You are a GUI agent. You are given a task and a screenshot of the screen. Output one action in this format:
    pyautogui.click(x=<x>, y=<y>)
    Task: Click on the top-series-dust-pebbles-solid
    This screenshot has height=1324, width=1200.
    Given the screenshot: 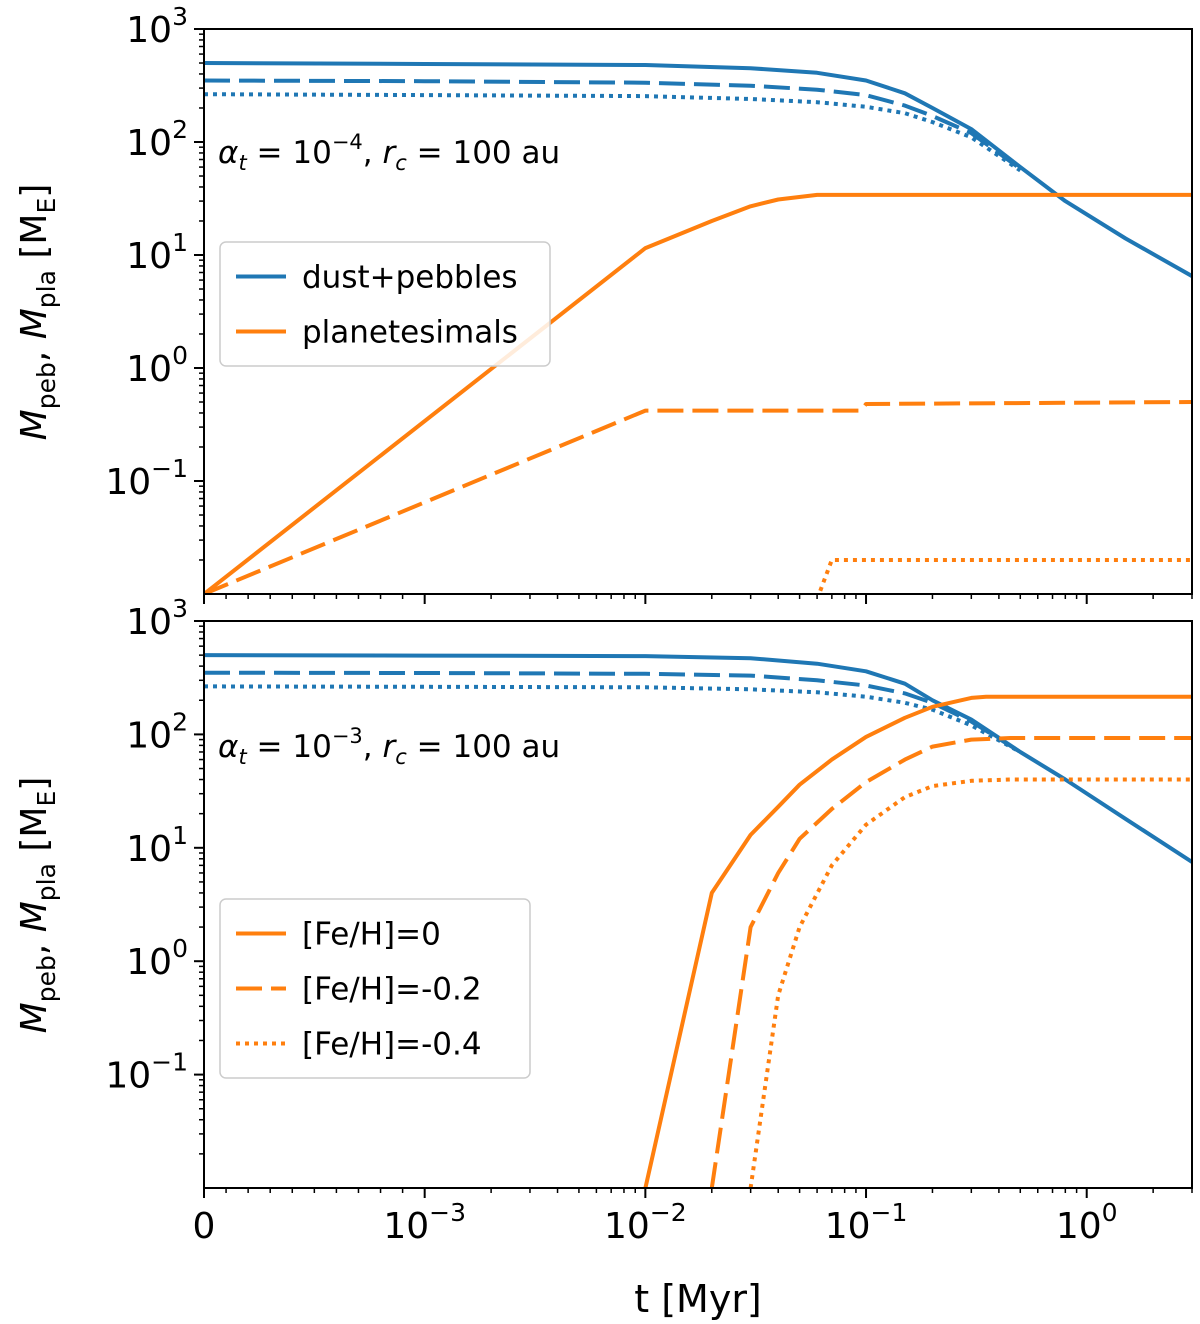 What is the action you would take?
    pyautogui.click(x=698, y=169)
    